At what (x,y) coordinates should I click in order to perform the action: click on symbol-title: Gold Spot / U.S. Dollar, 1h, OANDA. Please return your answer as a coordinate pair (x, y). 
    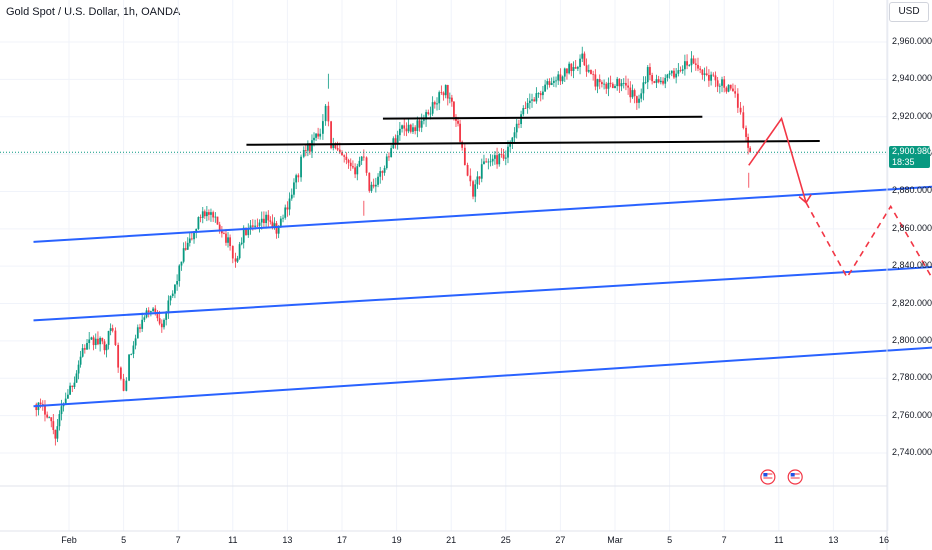
    Looking at the image, I should click on (93, 12).